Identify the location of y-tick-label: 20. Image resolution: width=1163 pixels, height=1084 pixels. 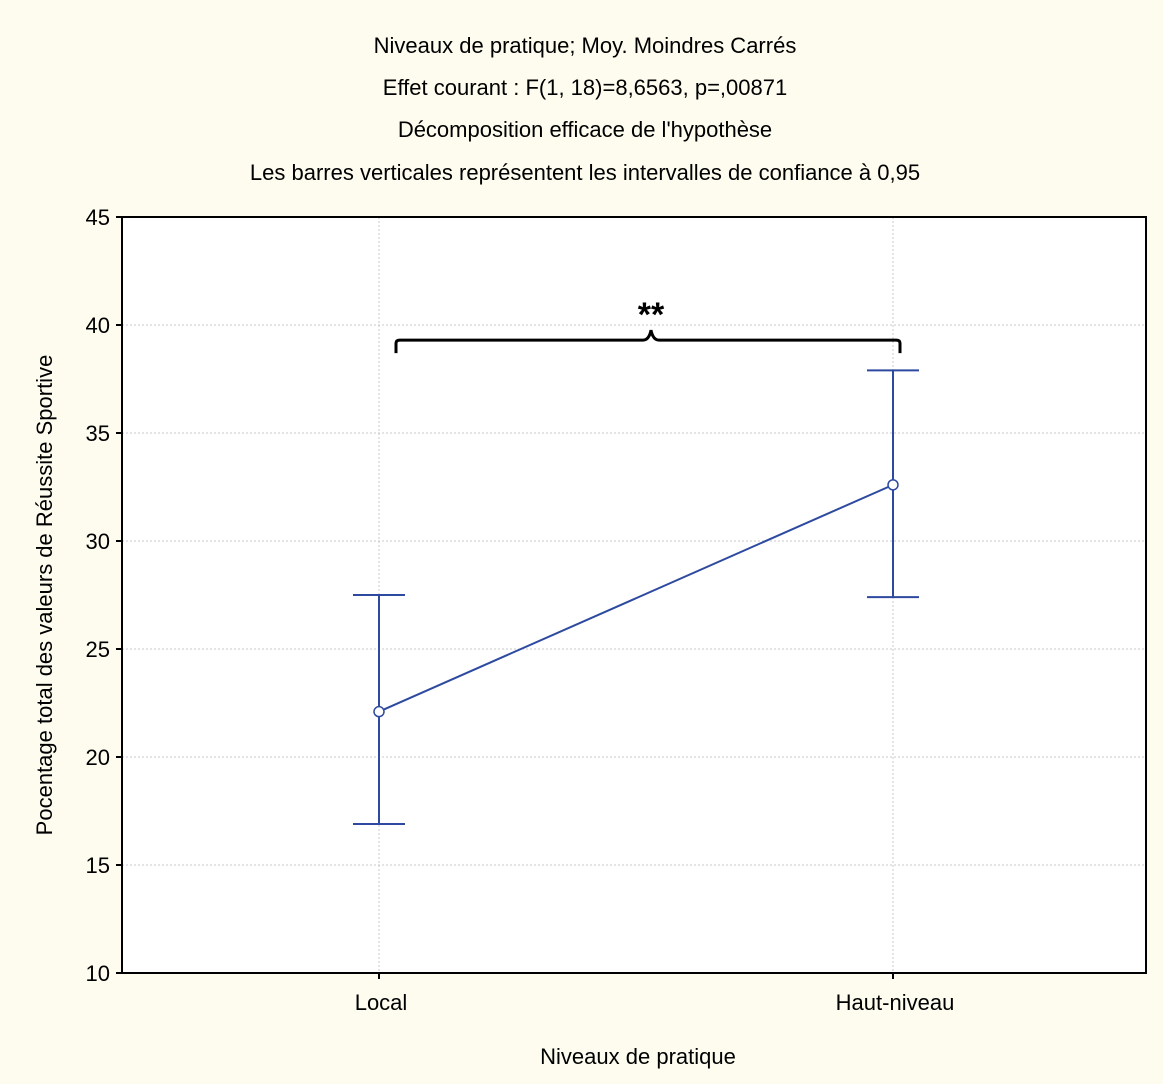
(98, 757).